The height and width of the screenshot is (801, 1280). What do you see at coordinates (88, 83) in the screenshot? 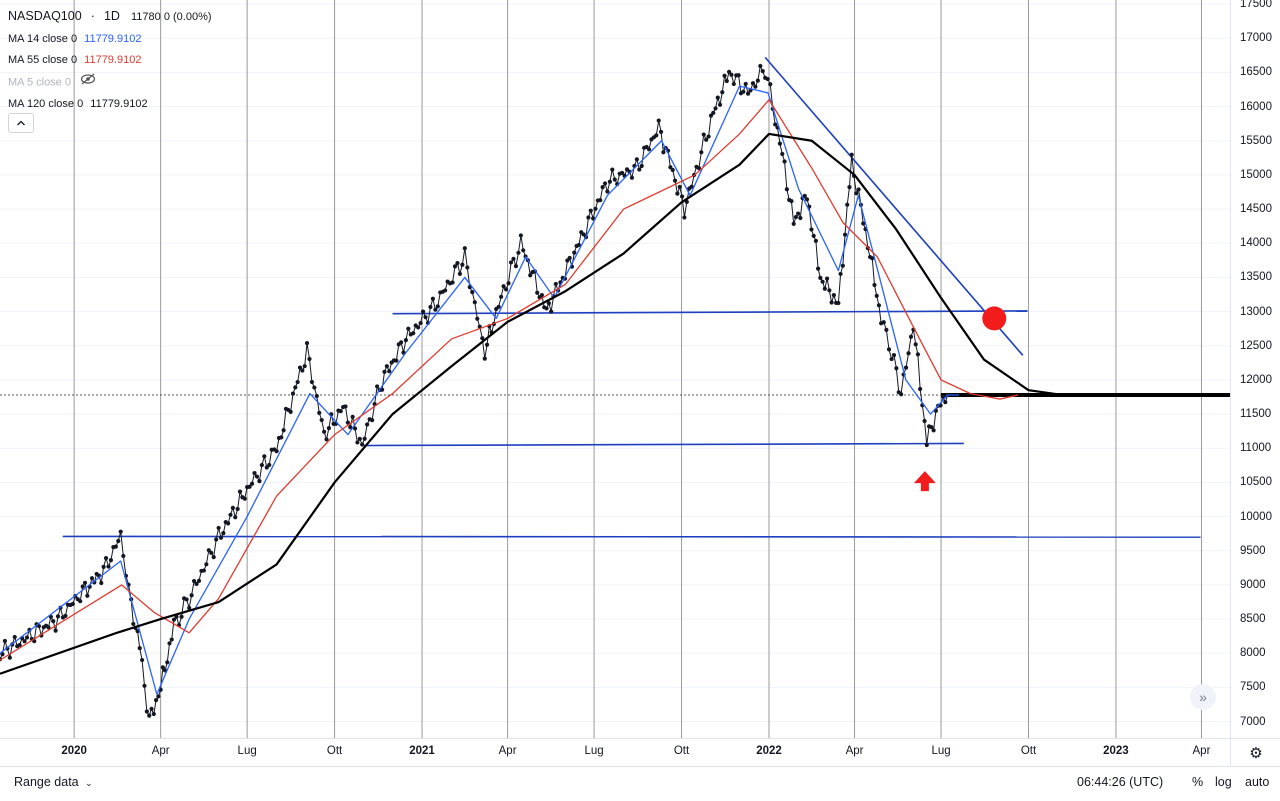
I see `eye-hidden-icon` at bounding box center [88, 83].